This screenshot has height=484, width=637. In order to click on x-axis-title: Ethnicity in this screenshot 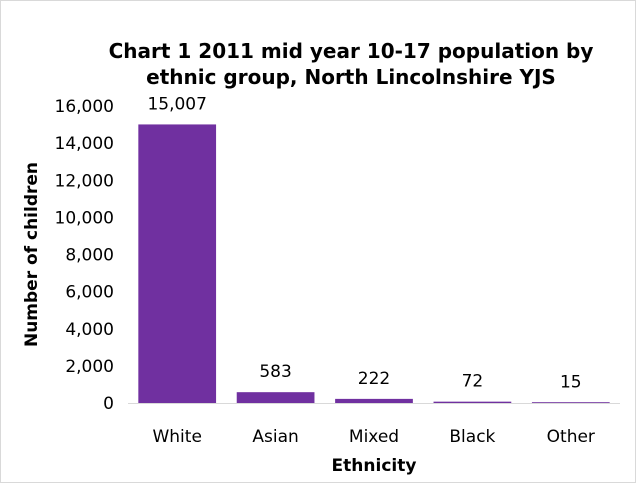, I will do `click(374, 466)`.